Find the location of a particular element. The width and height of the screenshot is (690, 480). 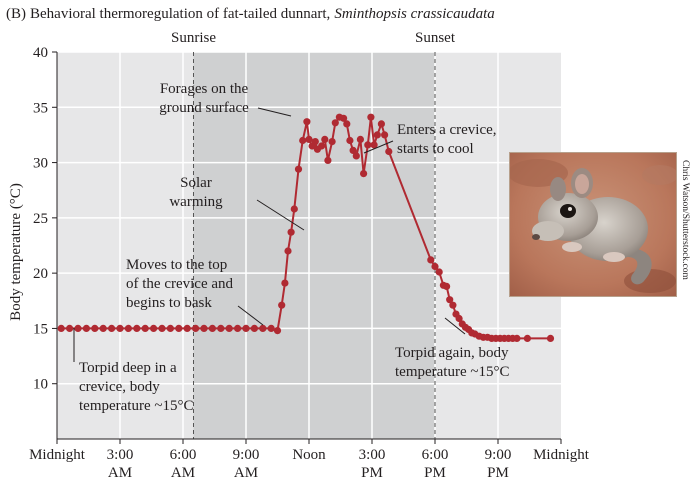

dunnart-photo is located at coordinates (593, 224).